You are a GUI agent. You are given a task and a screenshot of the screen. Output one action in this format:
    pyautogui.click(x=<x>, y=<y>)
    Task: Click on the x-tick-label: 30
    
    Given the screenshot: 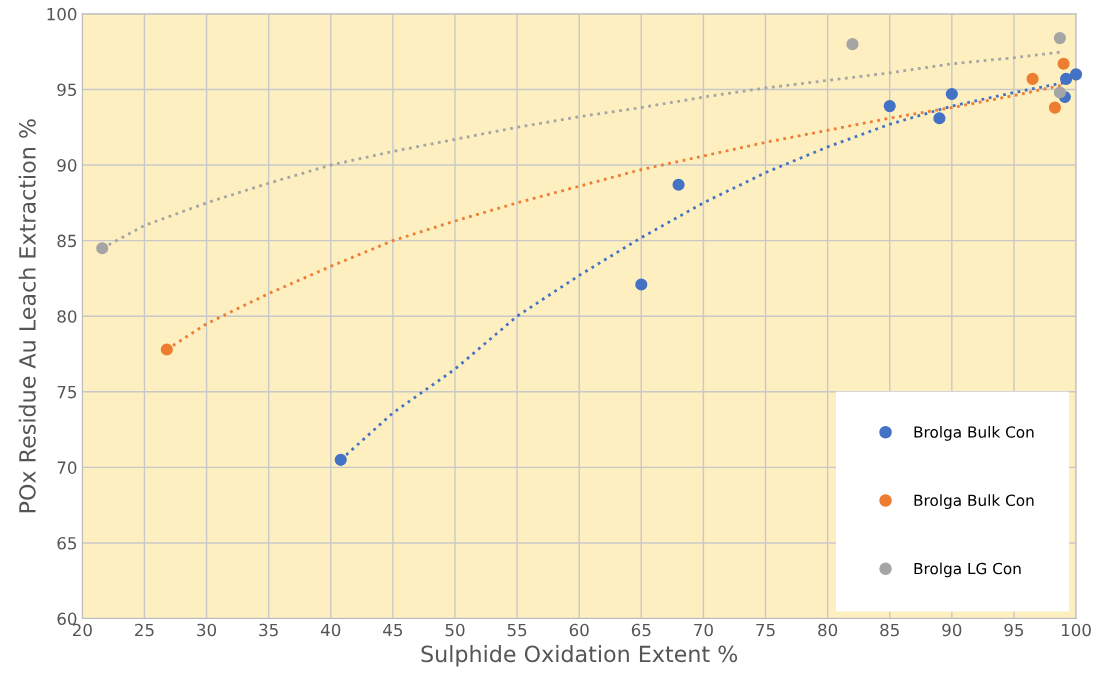 What is the action you would take?
    pyautogui.click(x=207, y=630)
    